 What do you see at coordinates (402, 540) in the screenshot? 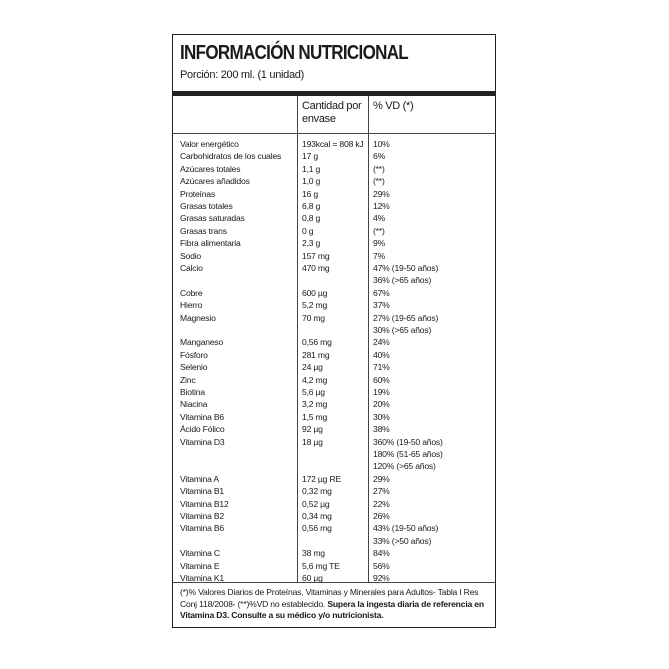
I see `nutrient-vd: 33% (>50 años)` at bounding box center [402, 540].